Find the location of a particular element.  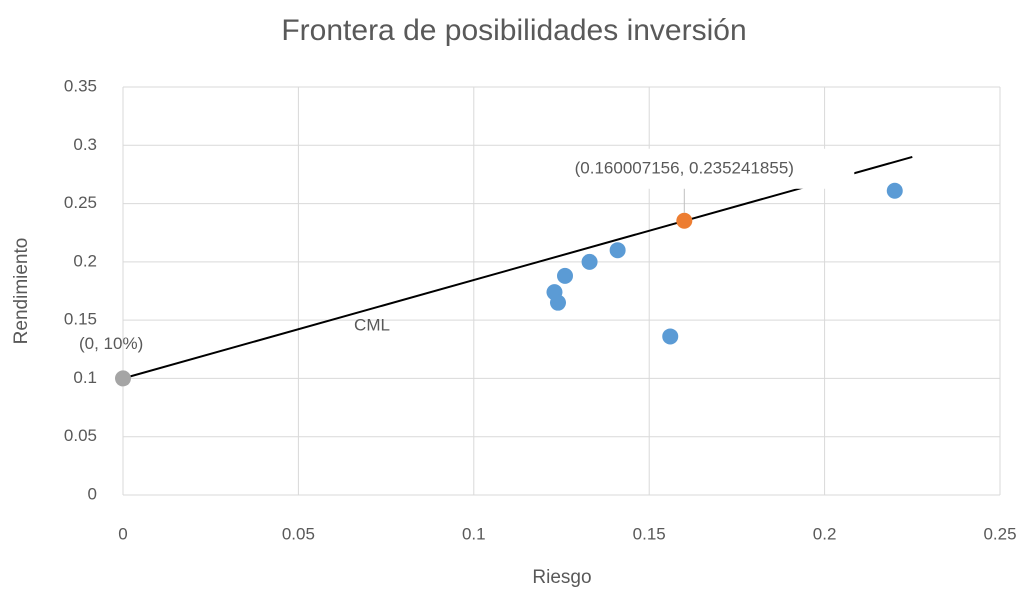

x-tick-label: 0.1 is located at coordinates (474, 533).